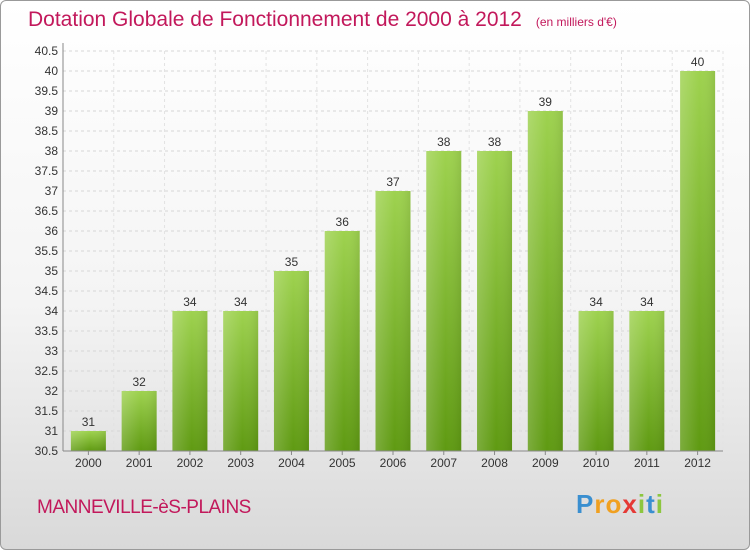 This screenshot has height=550, width=750. What do you see at coordinates (343, 222) in the screenshot?
I see `bar-value-label: 36` at bounding box center [343, 222].